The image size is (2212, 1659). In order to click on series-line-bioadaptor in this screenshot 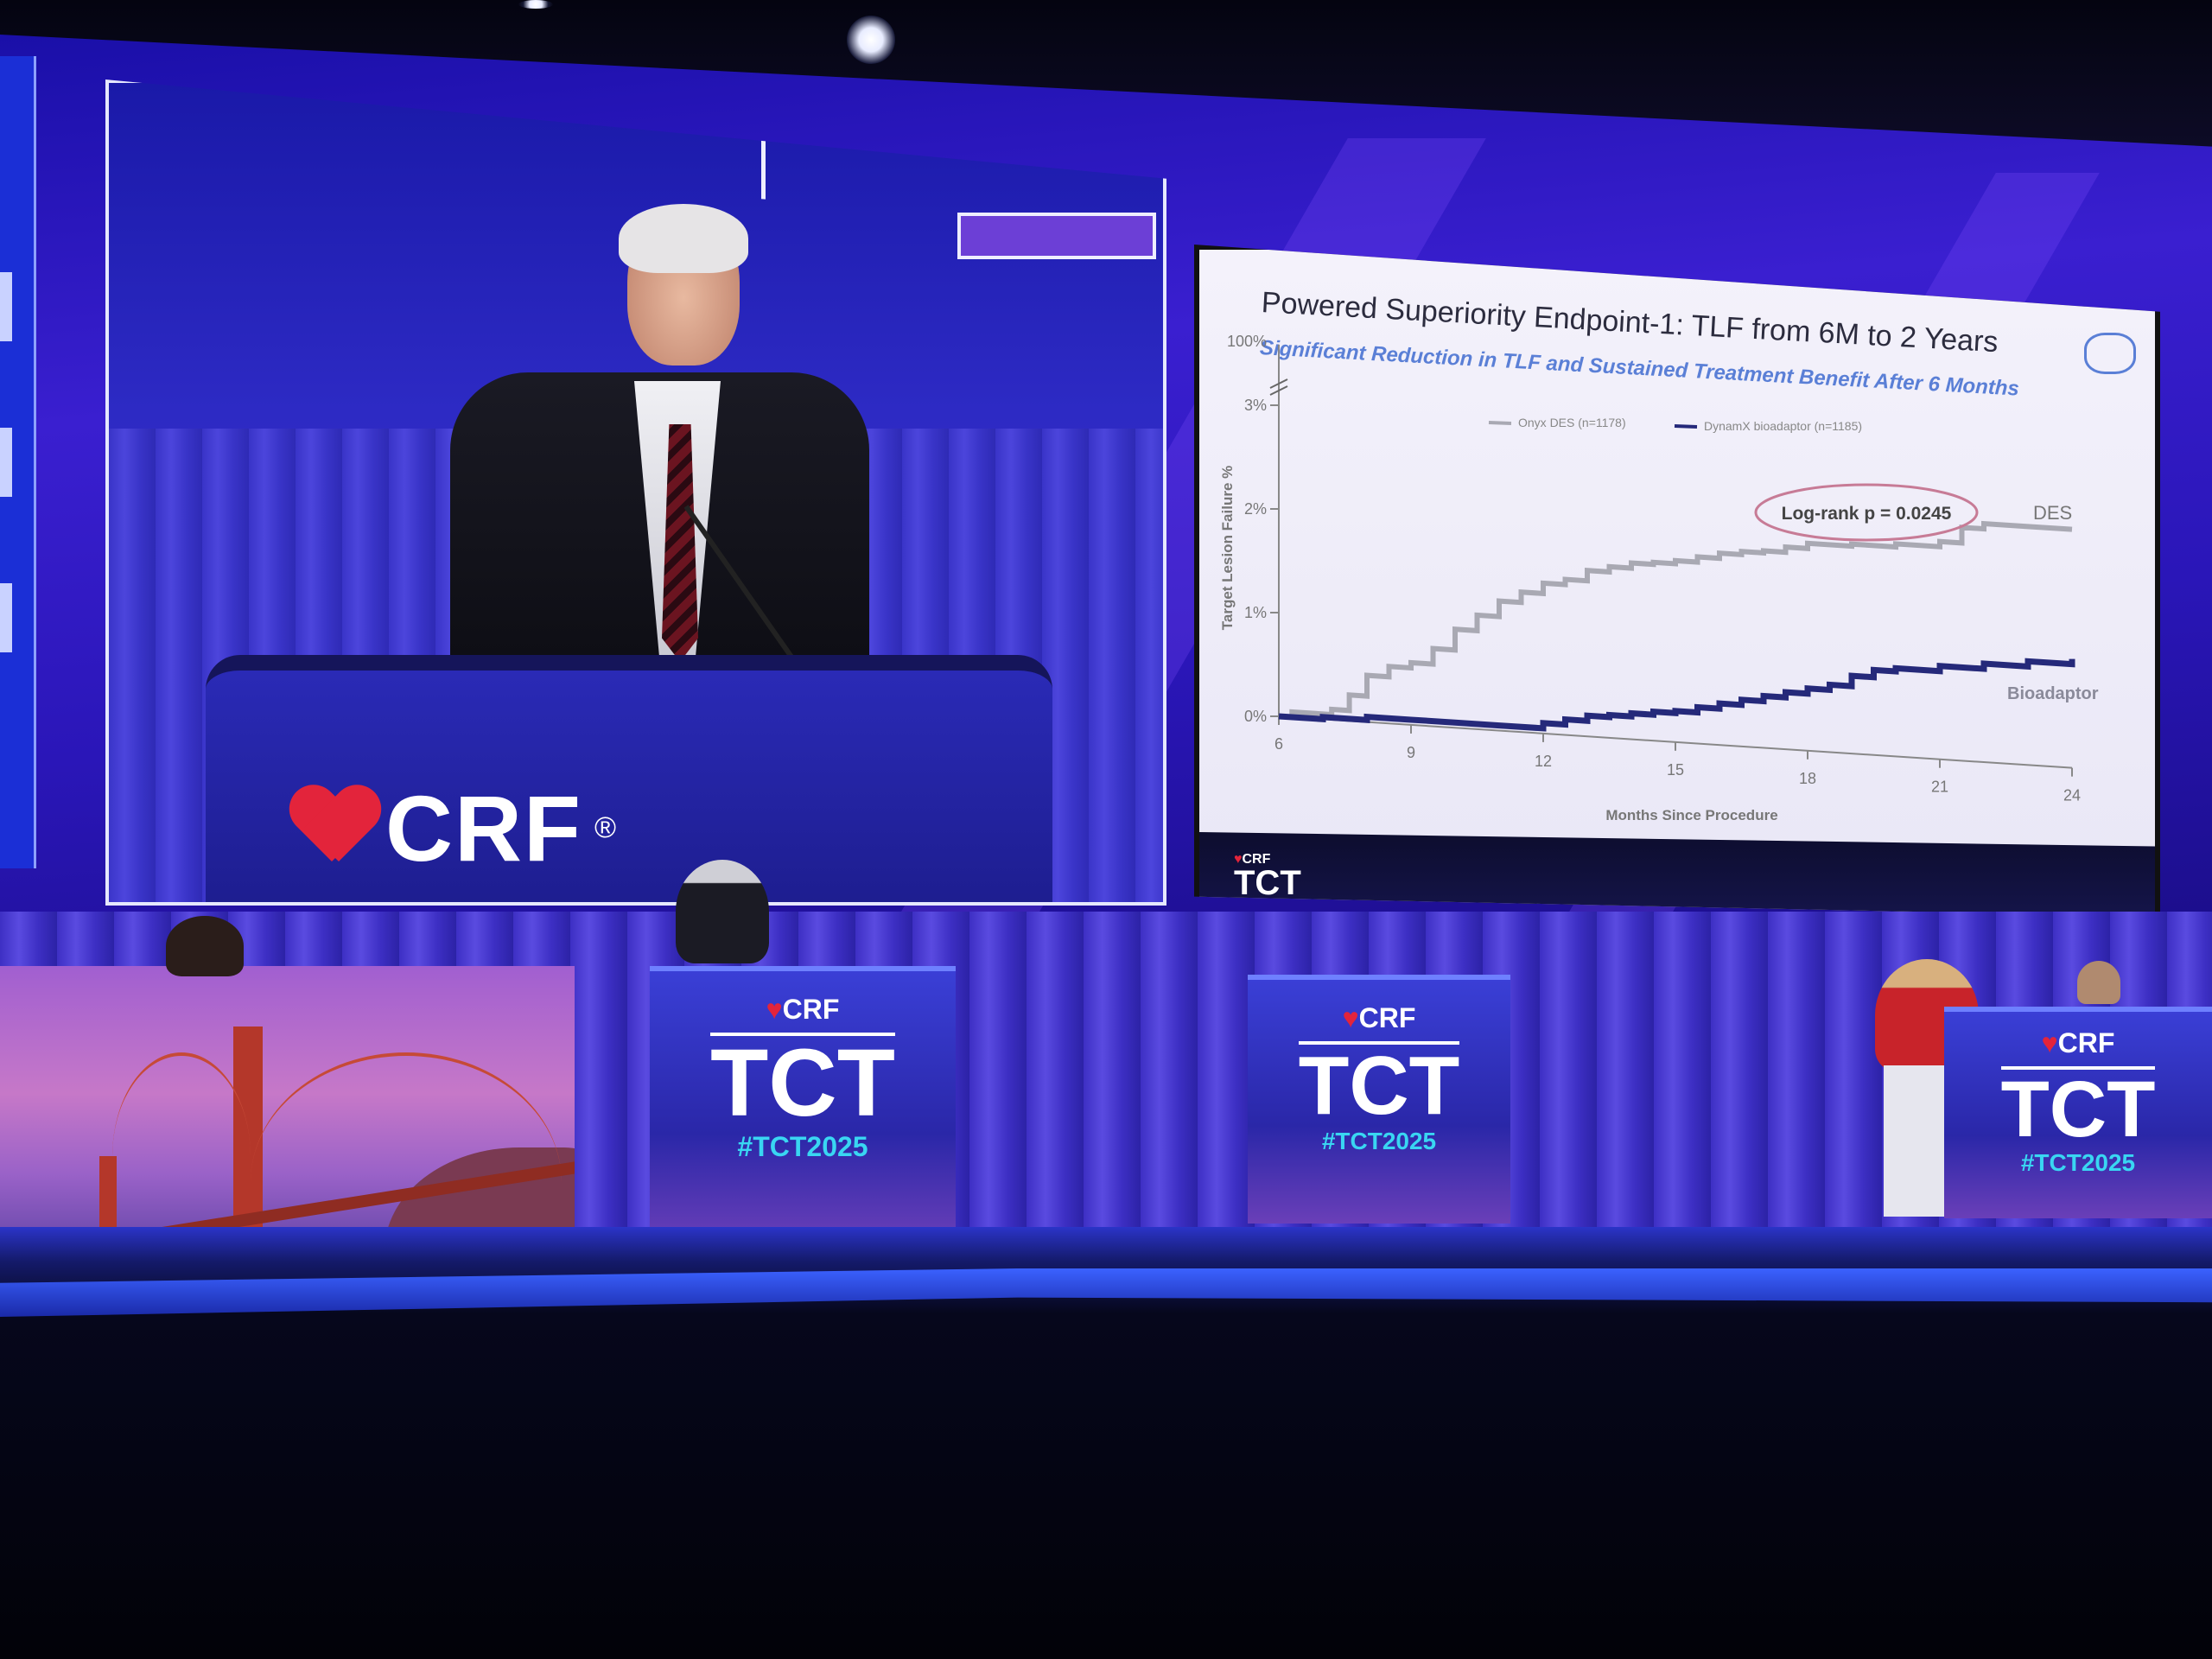, I will do `click(1676, 695)`.